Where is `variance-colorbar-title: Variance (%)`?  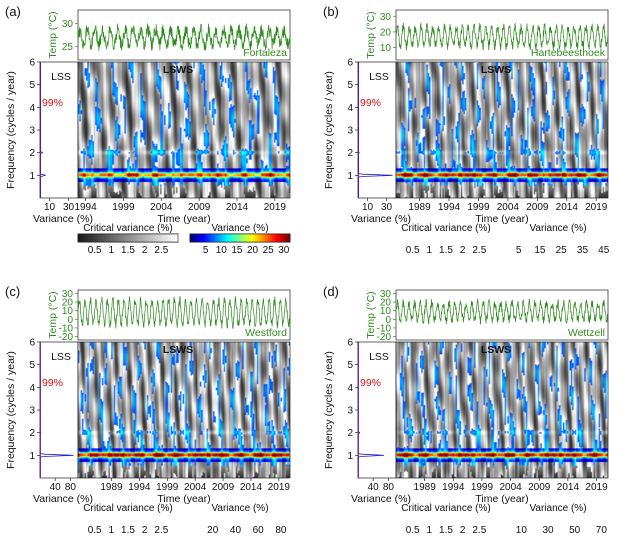 variance-colorbar-title: Variance (%) is located at coordinates (239, 228).